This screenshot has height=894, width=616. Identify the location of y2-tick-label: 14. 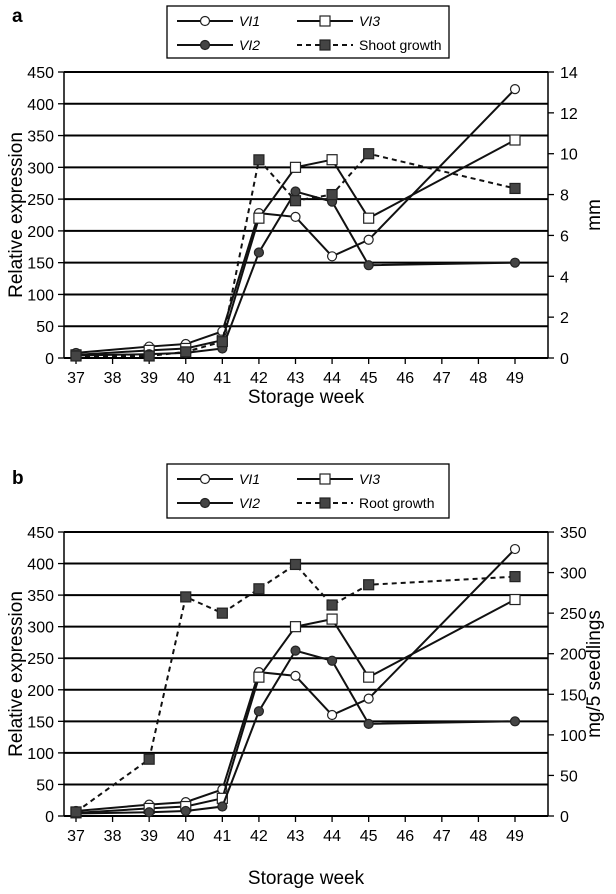
(569, 73).